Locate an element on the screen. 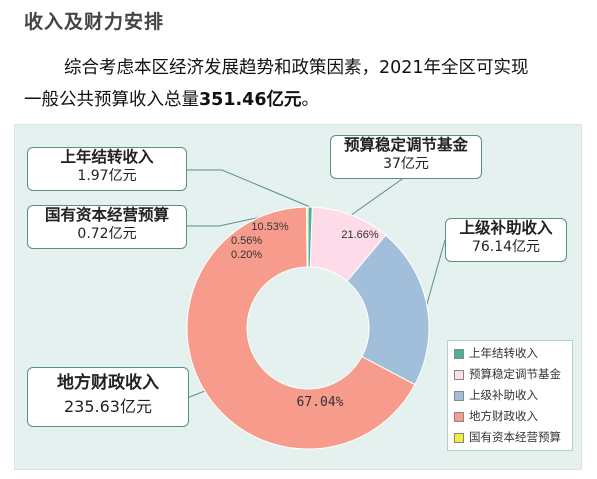 Image resolution: width=597 pixels, height=479 pixels. summary-line-1: 综合考虑本区经济发展趋势和政策因素，2021年全区可实现 is located at coordinates (296, 68).